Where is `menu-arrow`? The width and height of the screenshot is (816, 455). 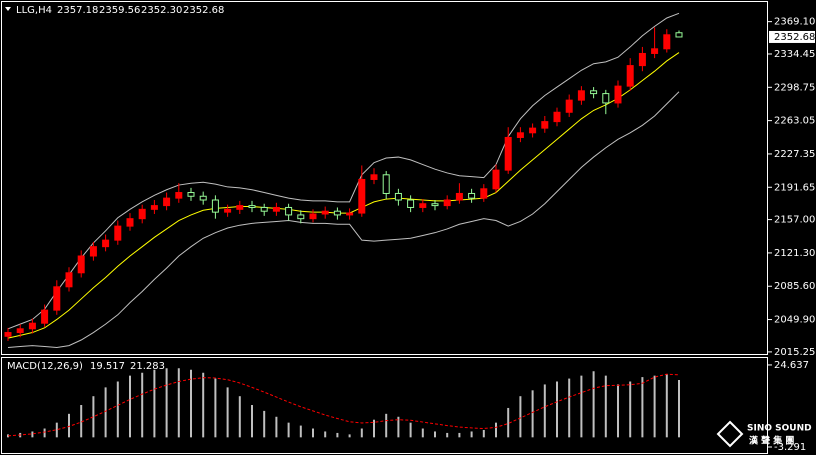
menu-arrow is located at coordinates (8, 9).